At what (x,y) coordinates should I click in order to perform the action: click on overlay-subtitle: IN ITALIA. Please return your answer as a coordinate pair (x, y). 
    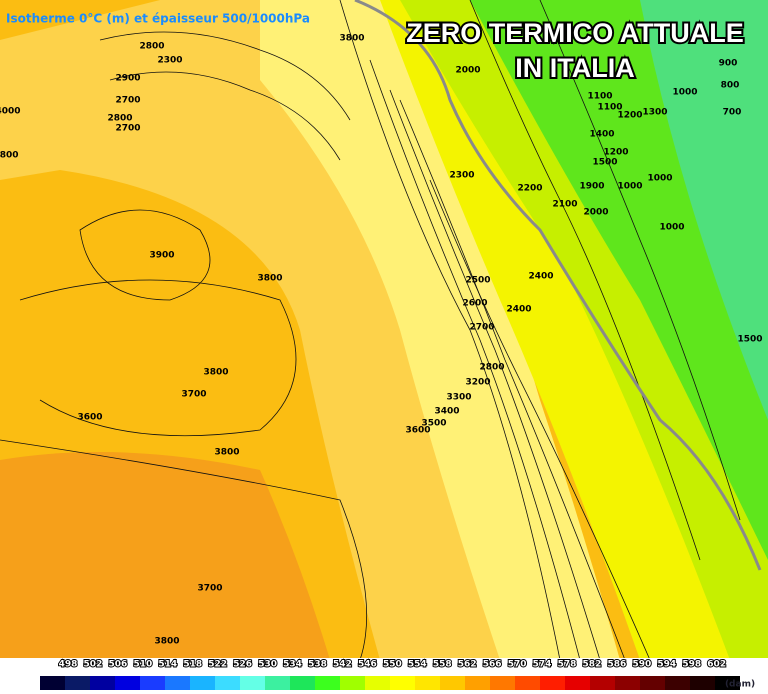
    Looking at the image, I should click on (574, 68).